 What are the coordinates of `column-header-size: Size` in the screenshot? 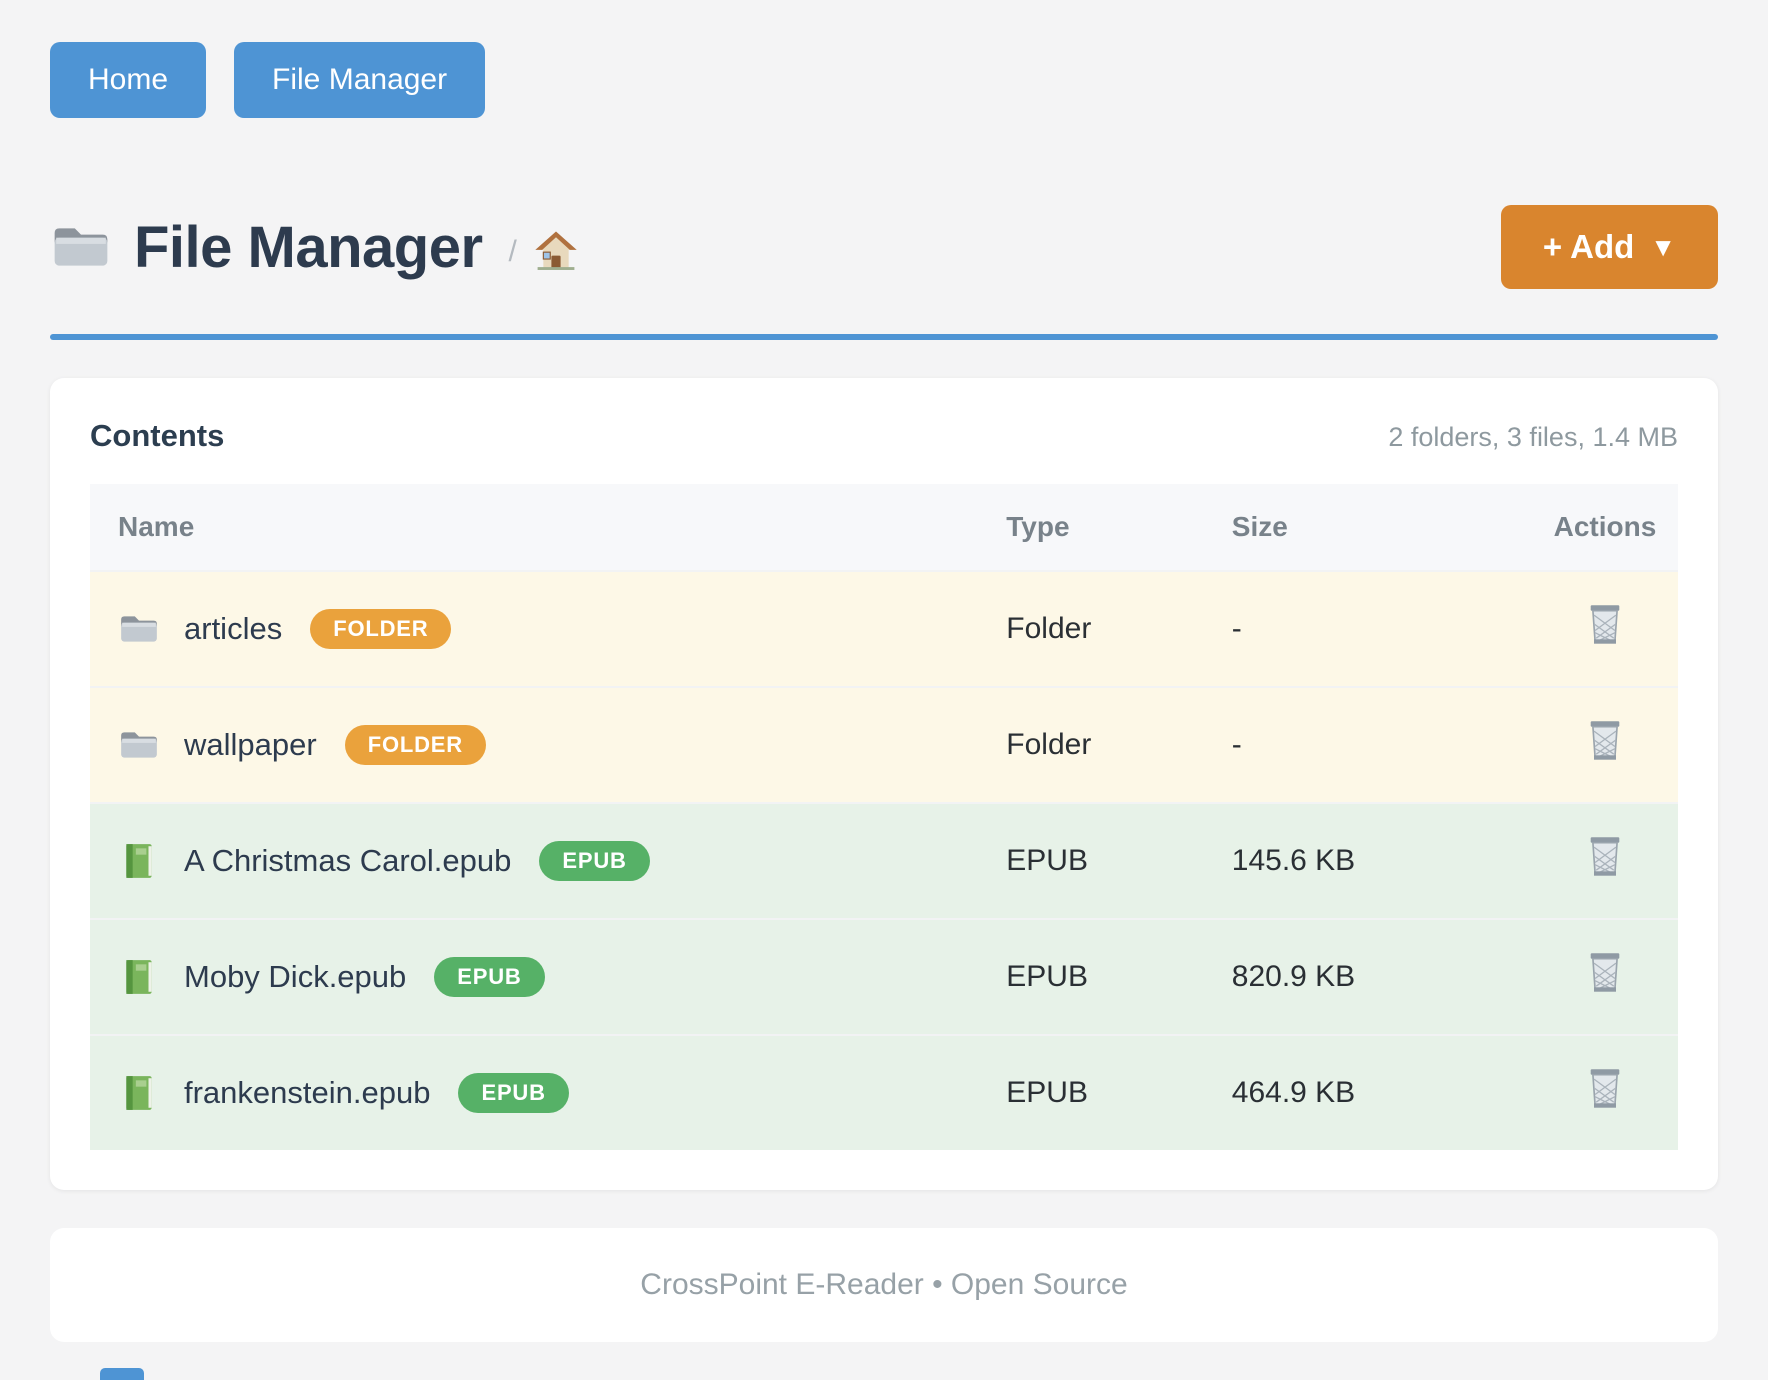 It's located at (1381, 527).